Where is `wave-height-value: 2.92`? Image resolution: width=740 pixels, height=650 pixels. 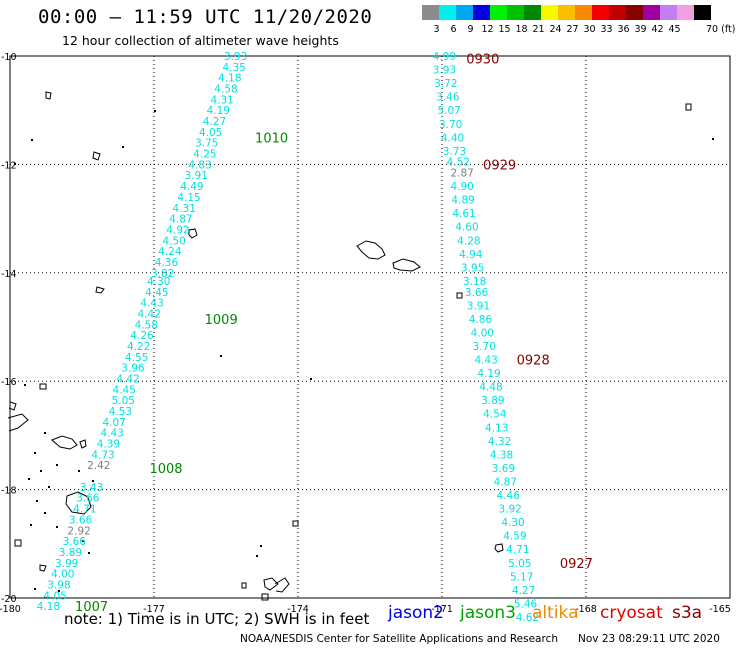 wave-height-value: 2.92 is located at coordinates (78, 531).